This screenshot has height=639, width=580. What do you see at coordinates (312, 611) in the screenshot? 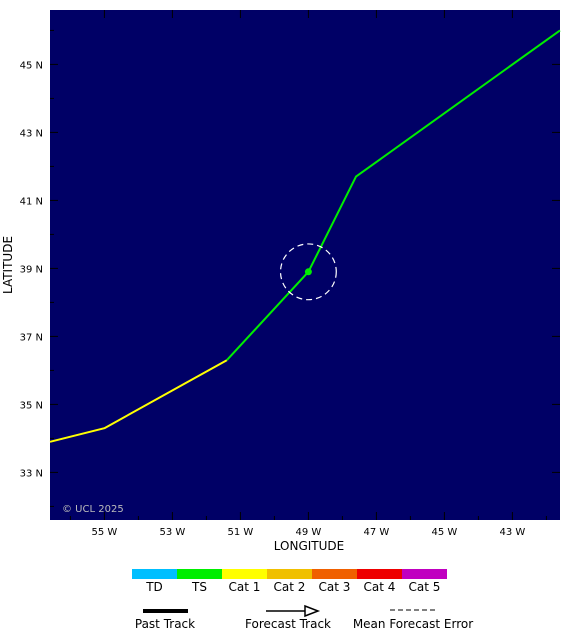
I see `forecast-arrow-icon` at bounding box center [312, 611].